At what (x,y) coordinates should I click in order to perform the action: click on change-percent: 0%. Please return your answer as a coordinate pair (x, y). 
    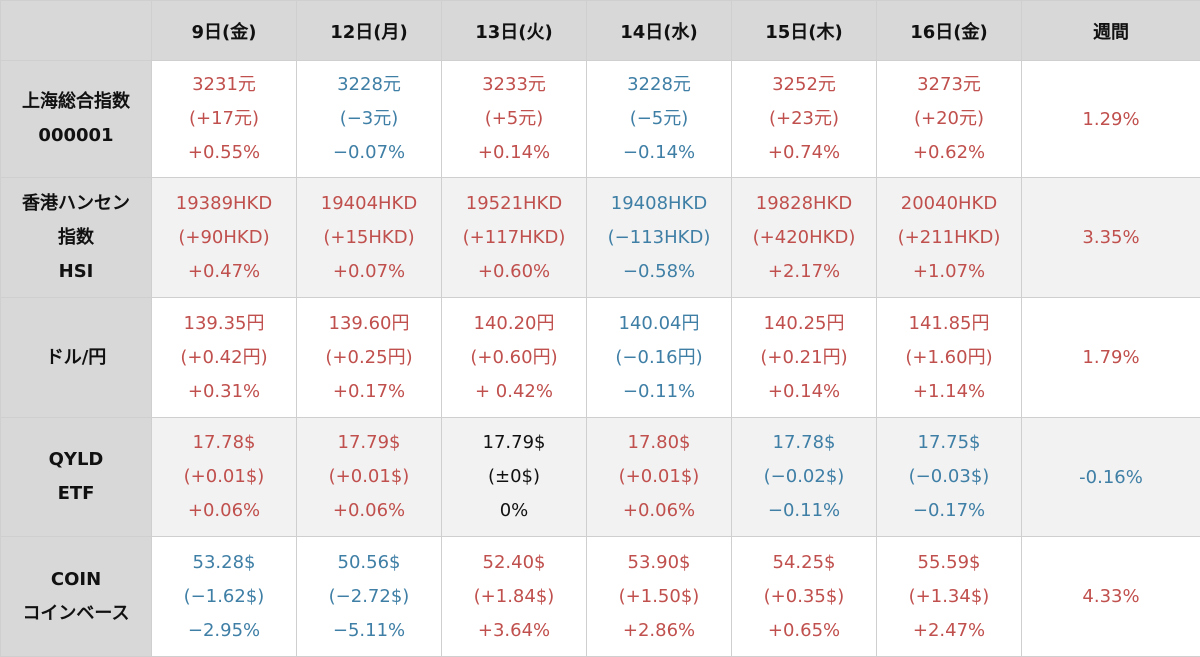
    Looking at the image, I should click on (514, 511).